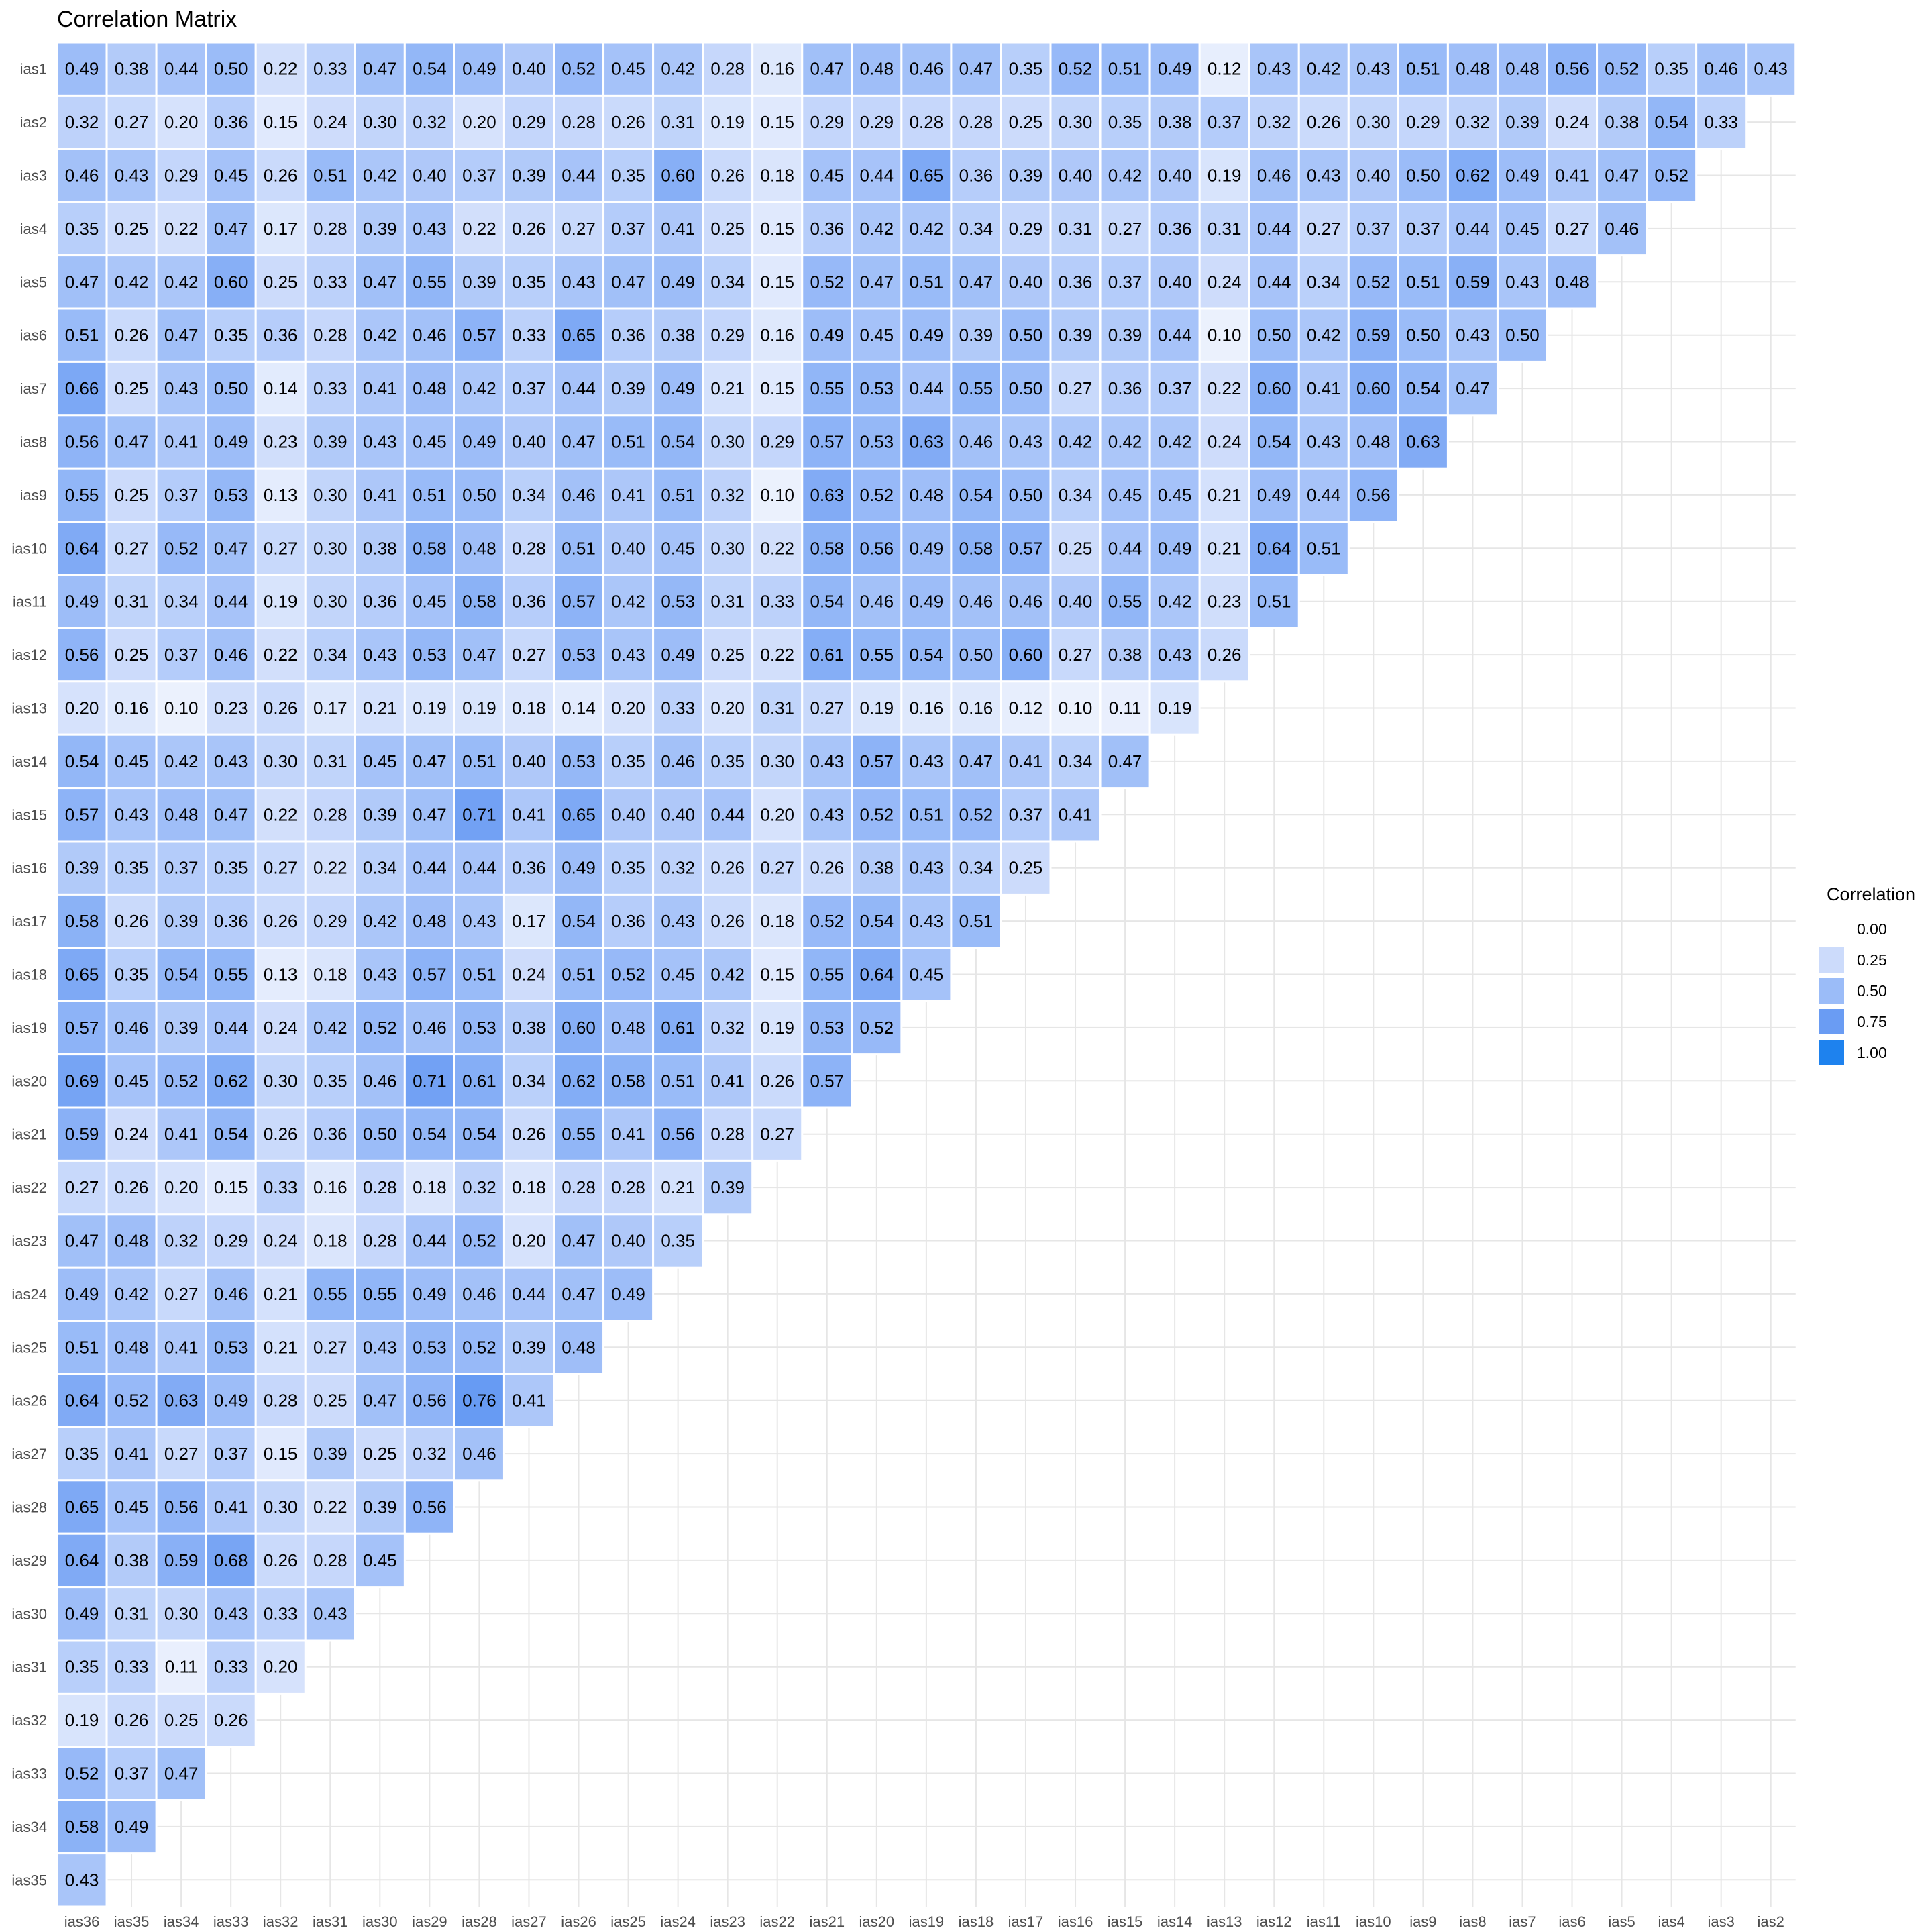 The image size is (1932, 1932). Describe the element at coordinates (330, 442) in the screenshot. I see `heatmap-cell: 0.39` at that location.